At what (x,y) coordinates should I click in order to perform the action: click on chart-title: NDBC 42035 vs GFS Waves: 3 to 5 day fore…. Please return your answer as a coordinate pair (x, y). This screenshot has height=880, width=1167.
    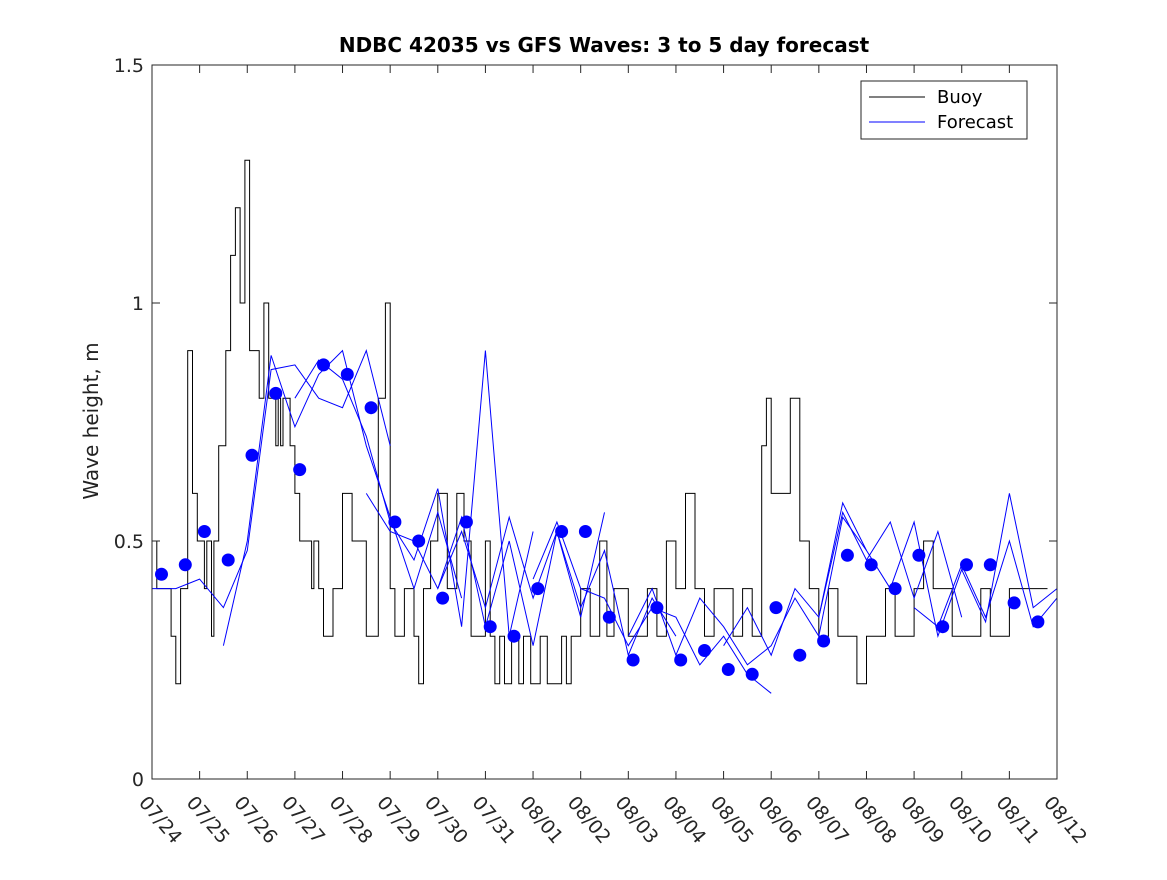
    Looking at the image, I should click on (604, 45).